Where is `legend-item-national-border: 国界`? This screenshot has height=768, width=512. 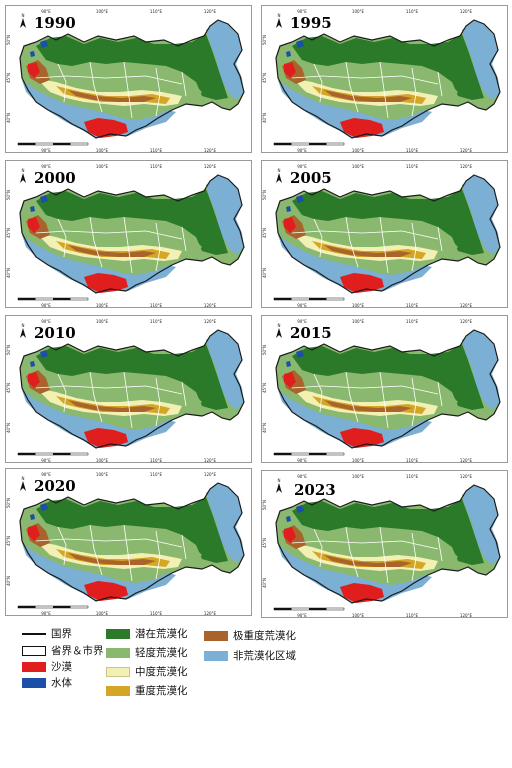 legend-item-national-border: 国界 is located at coordinates (47, 633).